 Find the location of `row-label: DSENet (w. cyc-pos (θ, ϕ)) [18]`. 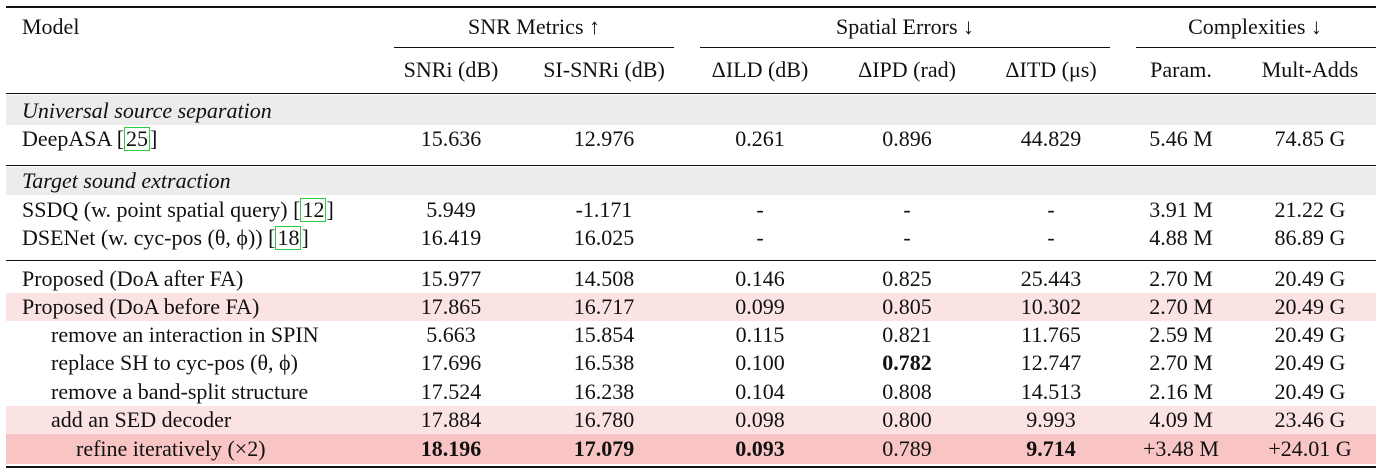

row-label: DSENet (w. cyc-pos (θ, ϕ)) [18] is located at coordinates (165, 237).